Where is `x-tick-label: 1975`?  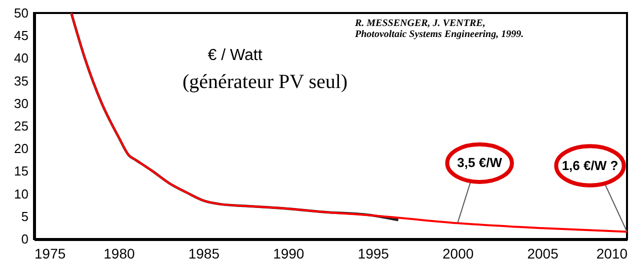
x-tick-label: 1975 is located at coordinates (50, 254).